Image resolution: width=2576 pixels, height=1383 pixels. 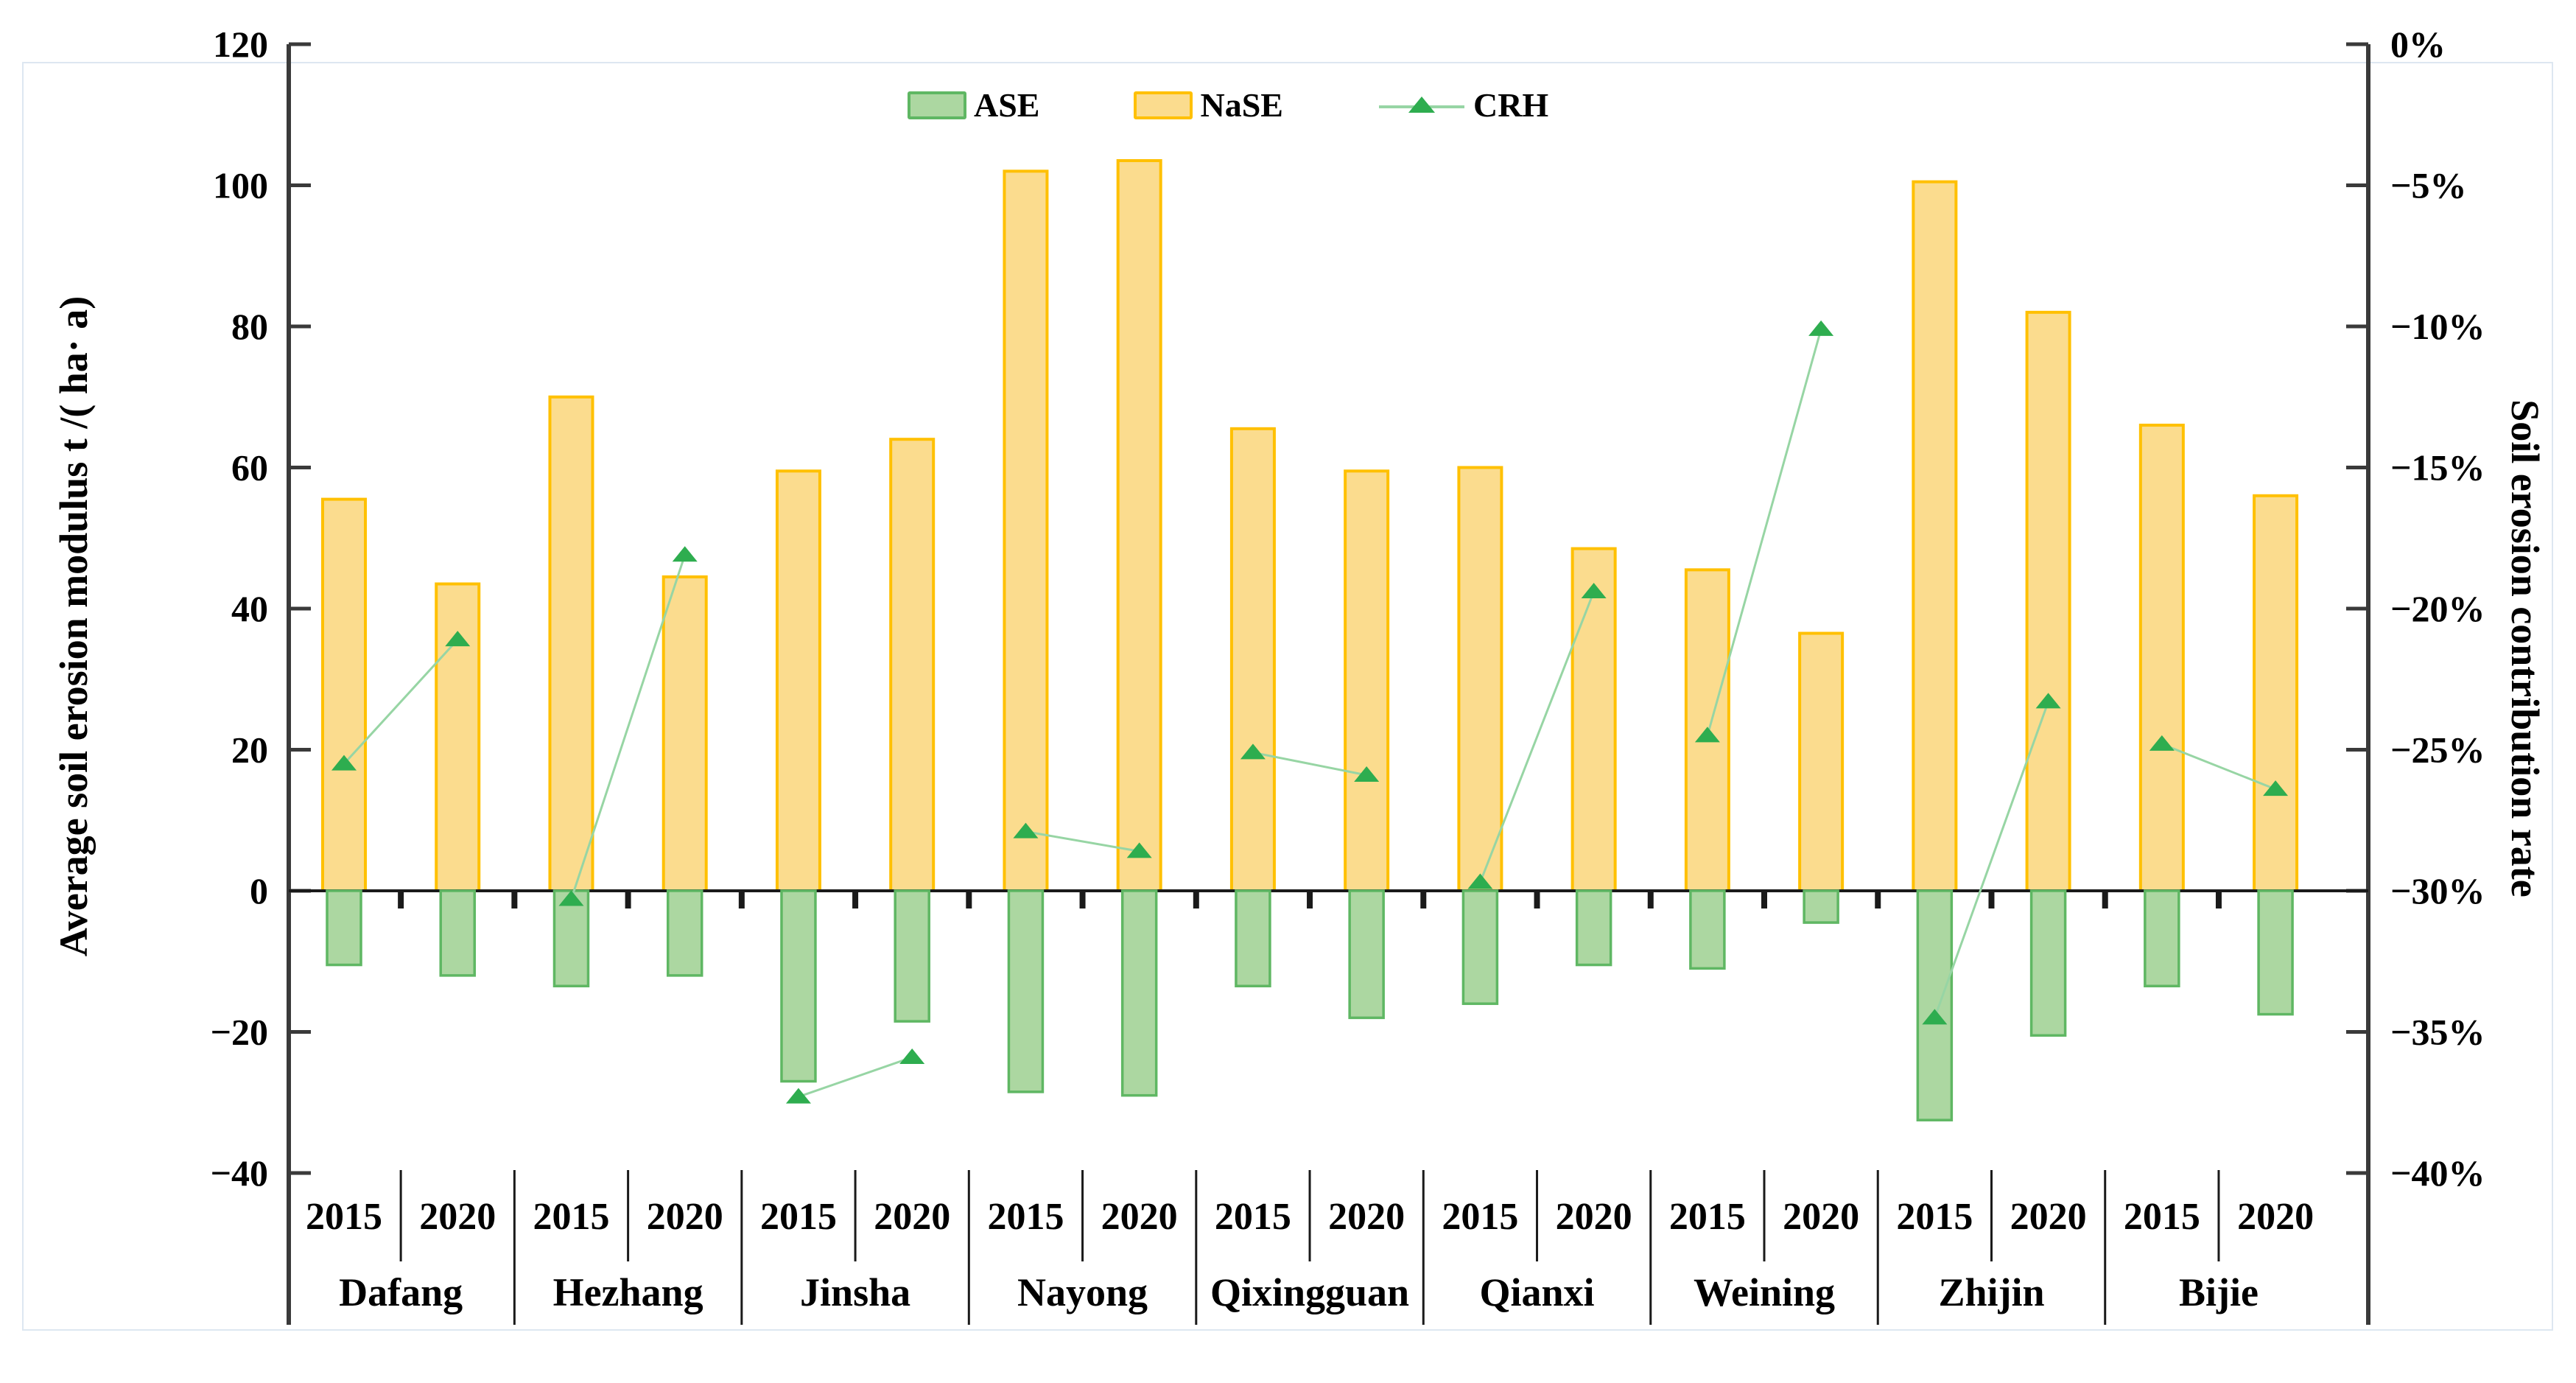 I want to click on right-axis-tick-label: −25%, so click(x=2437, y=750).